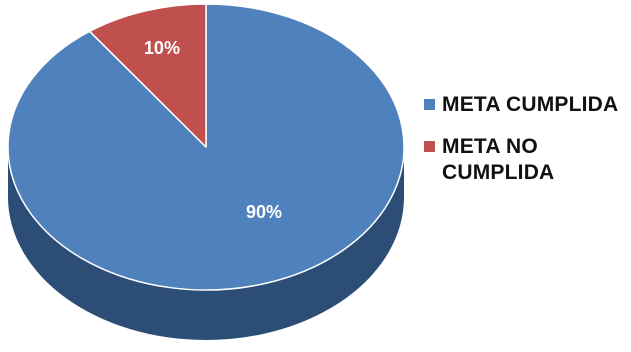  I want to click on legend-label-meta-cumplida: META CUMPLIDA, so click(530, 104).